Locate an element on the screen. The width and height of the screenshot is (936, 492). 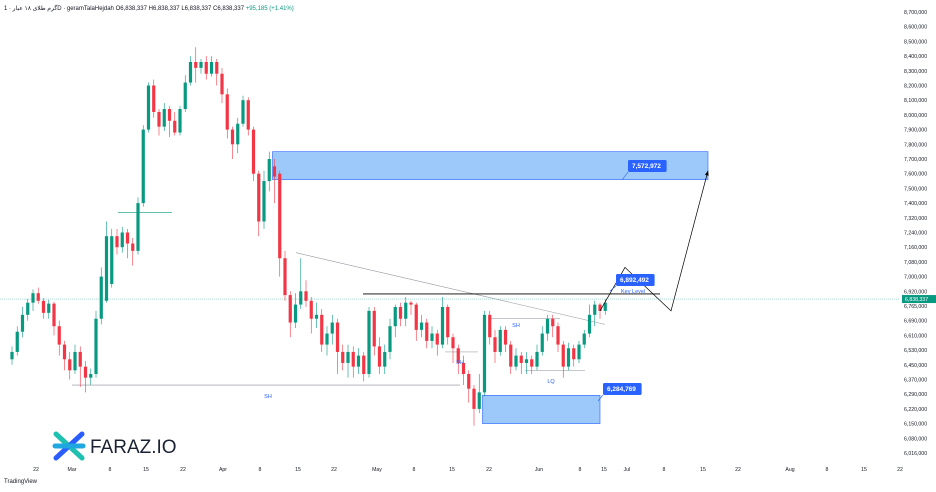
key-level-text: Key Level is located at coordinates (633, 292).